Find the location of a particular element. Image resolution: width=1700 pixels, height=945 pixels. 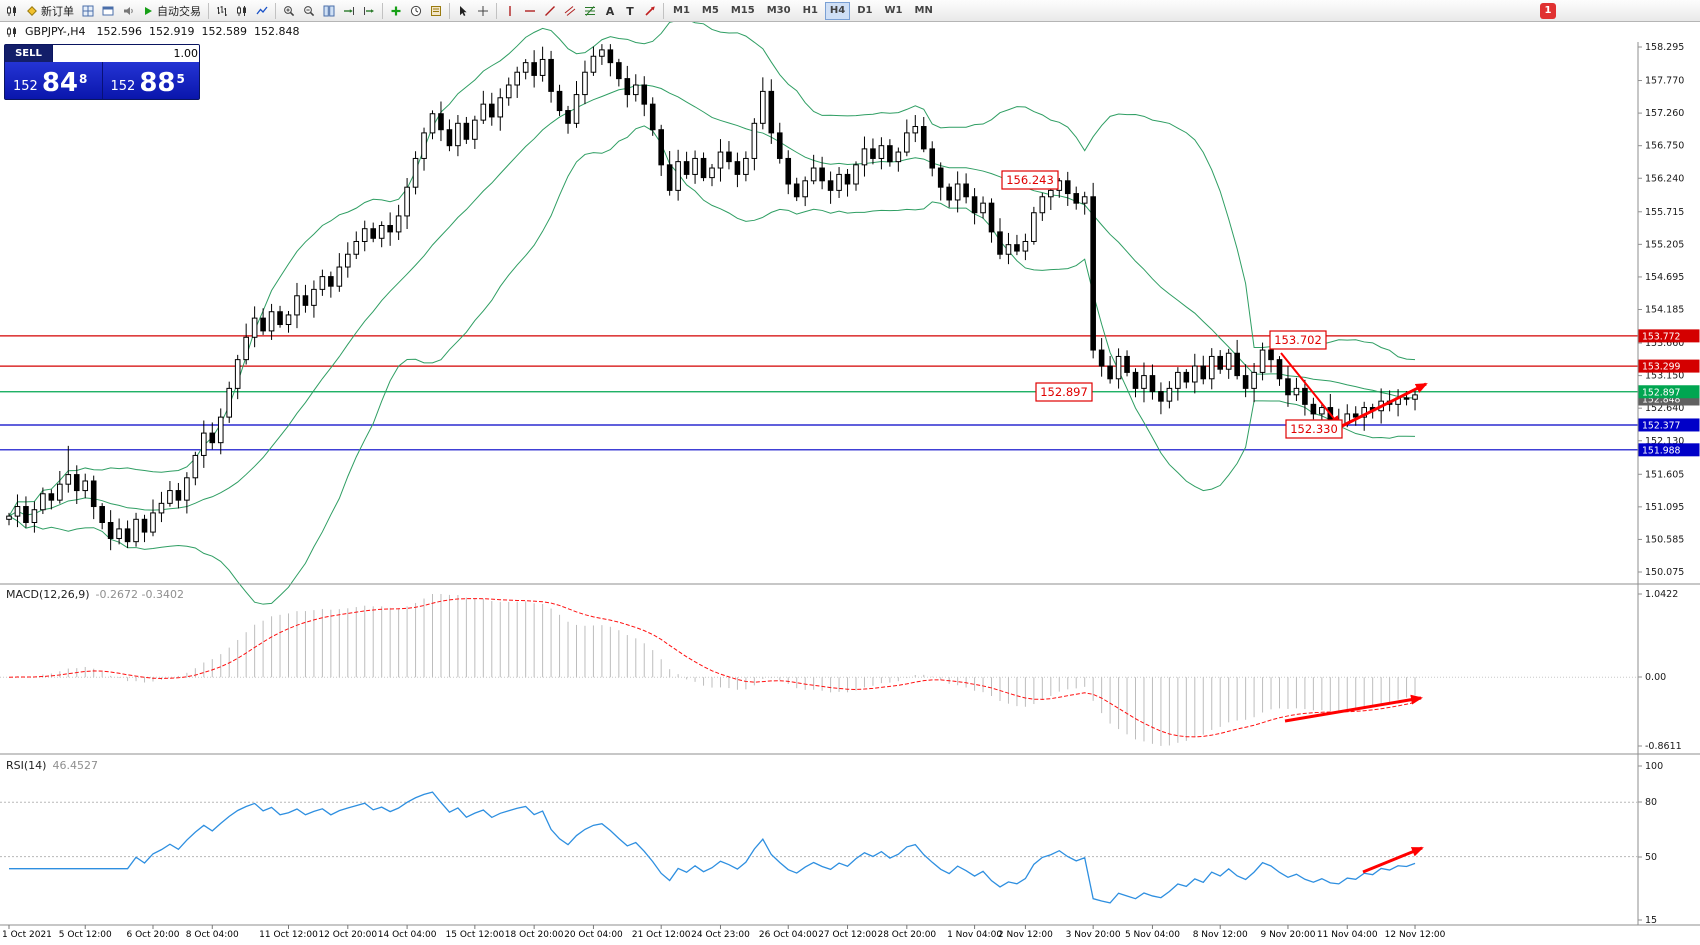

sell-price: 152 84 8 is located at coordinates (54, 80).